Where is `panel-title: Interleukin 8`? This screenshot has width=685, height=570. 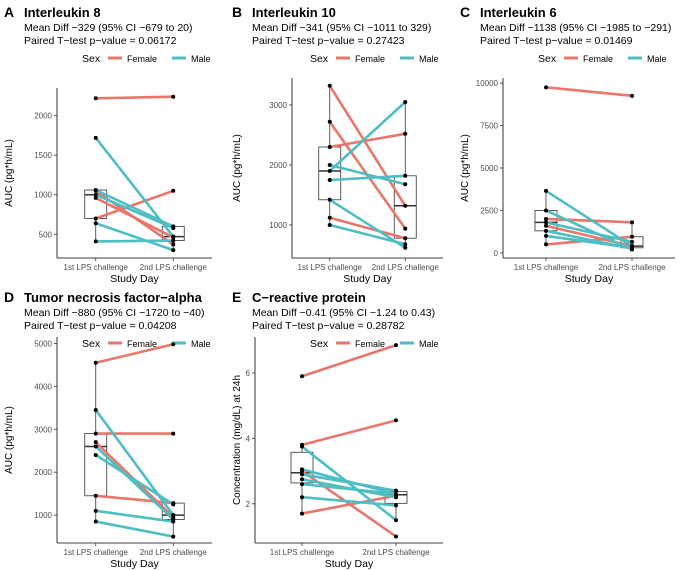
panel-title: Interleukin 8 is located at coordinates (62, 12).